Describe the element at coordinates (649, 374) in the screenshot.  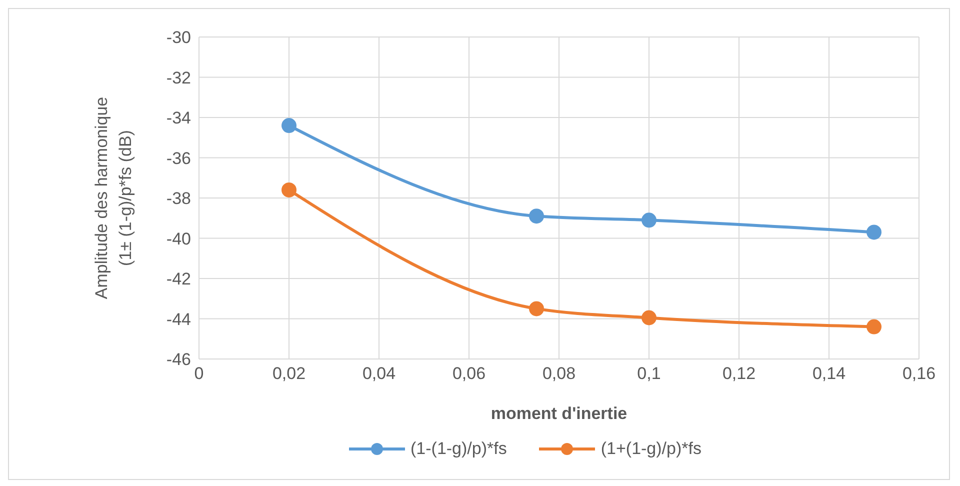
I see `x-tick-label: 0,1` at that location.